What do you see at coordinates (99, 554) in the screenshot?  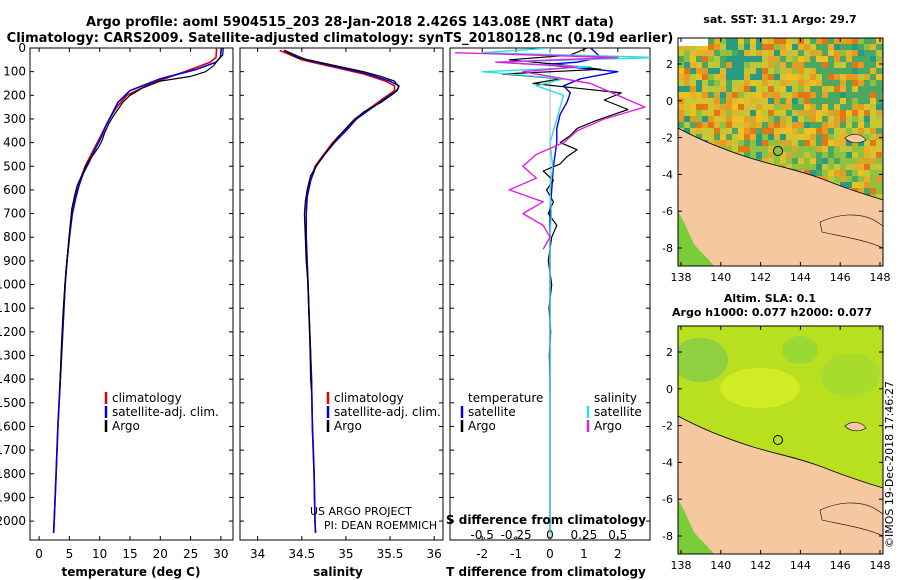 I see `x-tick-label: 10` at bounding box center [99, 554].